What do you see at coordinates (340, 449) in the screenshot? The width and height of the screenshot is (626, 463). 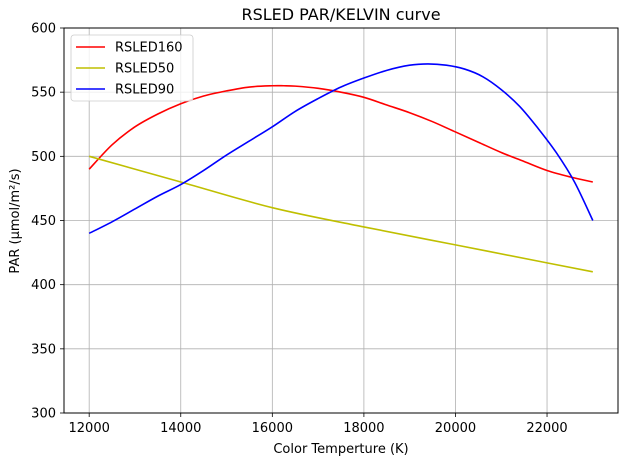 I see `x-axis-label: Color Temperture (K)` at bounding box center [340, 449].